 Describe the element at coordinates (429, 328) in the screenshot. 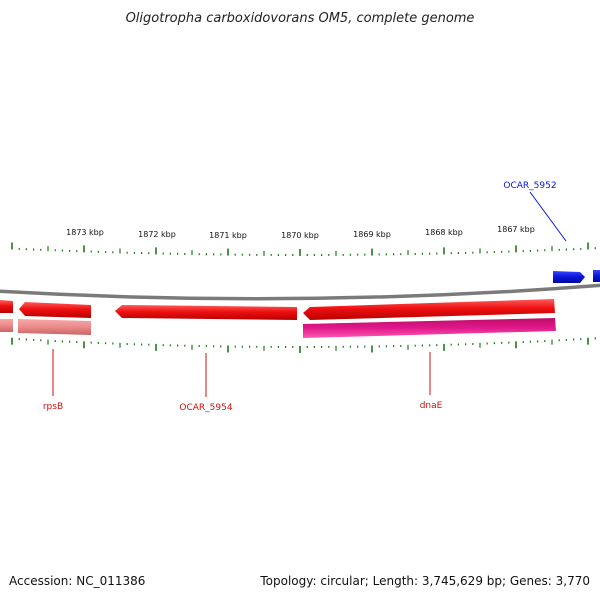

I see `gene-dnae` at that location.